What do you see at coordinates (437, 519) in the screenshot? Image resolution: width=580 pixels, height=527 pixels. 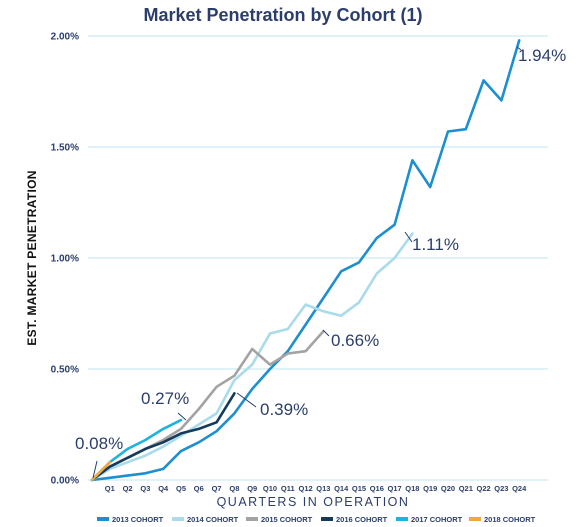 I see `legend-label: 2017 COHORT` at bounding box center [437, 519].